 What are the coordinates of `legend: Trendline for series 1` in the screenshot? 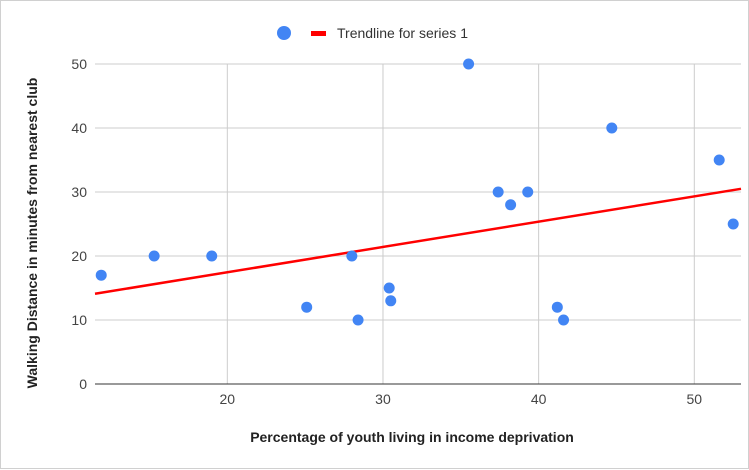 It's located at (372, 33).